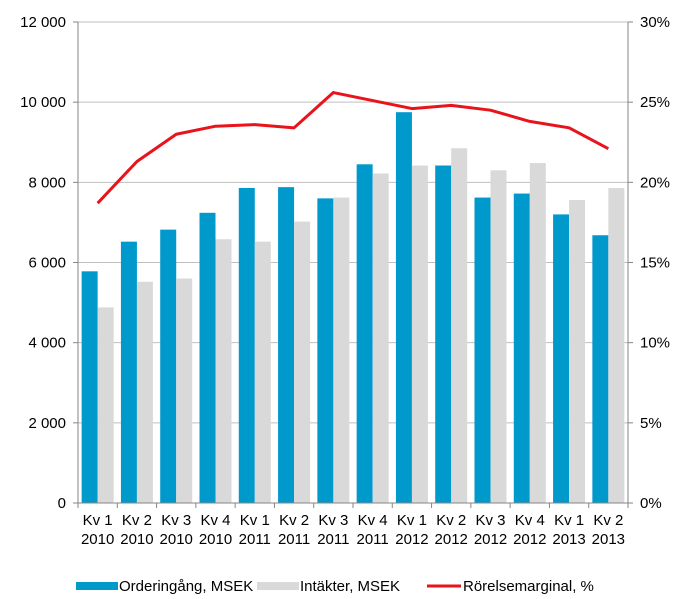 This screenshot has height=599, width=674. I want to click on margin-line, so click(353, 148).